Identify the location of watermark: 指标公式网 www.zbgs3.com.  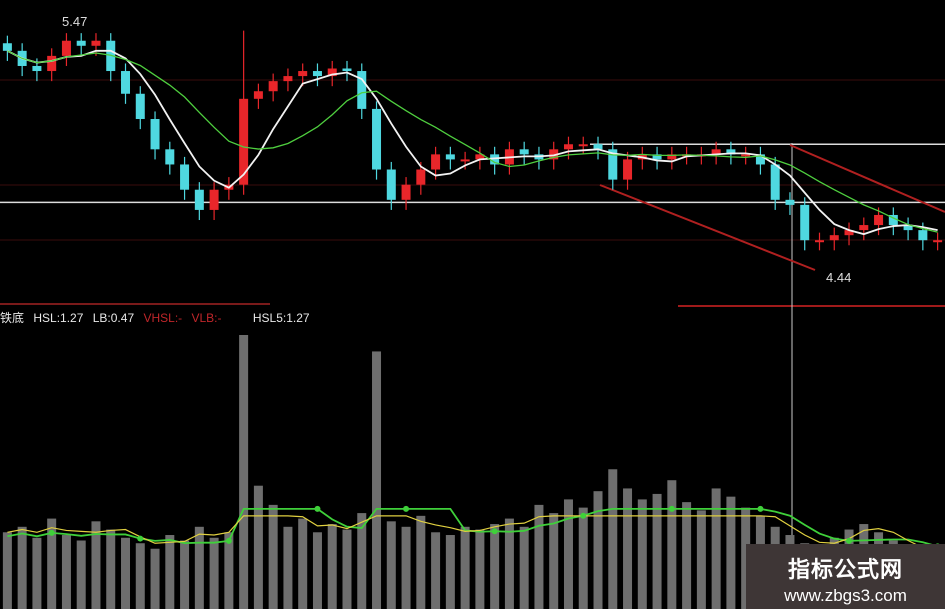
(845, 576).